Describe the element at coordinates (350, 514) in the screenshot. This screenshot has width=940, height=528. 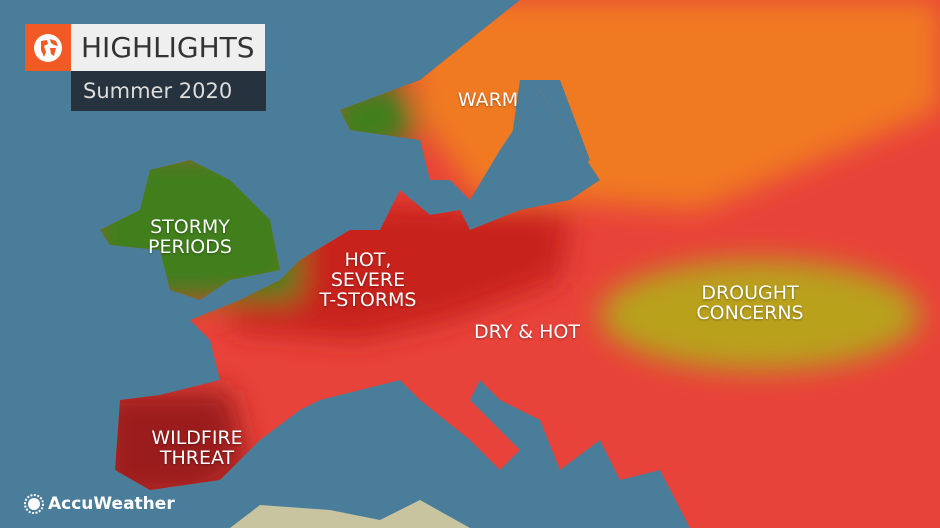
I see `north-africa` at that location.